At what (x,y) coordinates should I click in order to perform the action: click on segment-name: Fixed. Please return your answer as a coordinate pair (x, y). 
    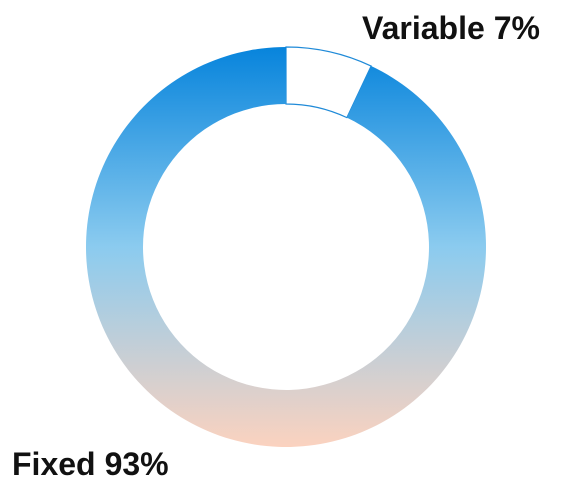
    Looking at the image, I should click on (54, 464).